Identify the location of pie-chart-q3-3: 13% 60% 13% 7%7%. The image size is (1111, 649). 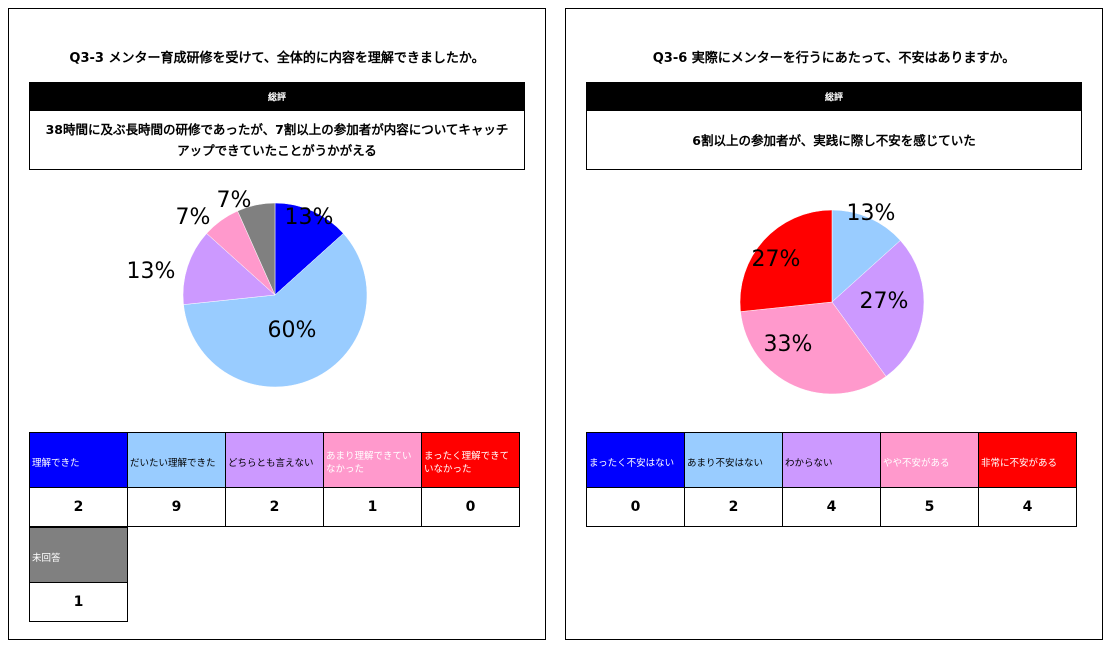
(247, 288).